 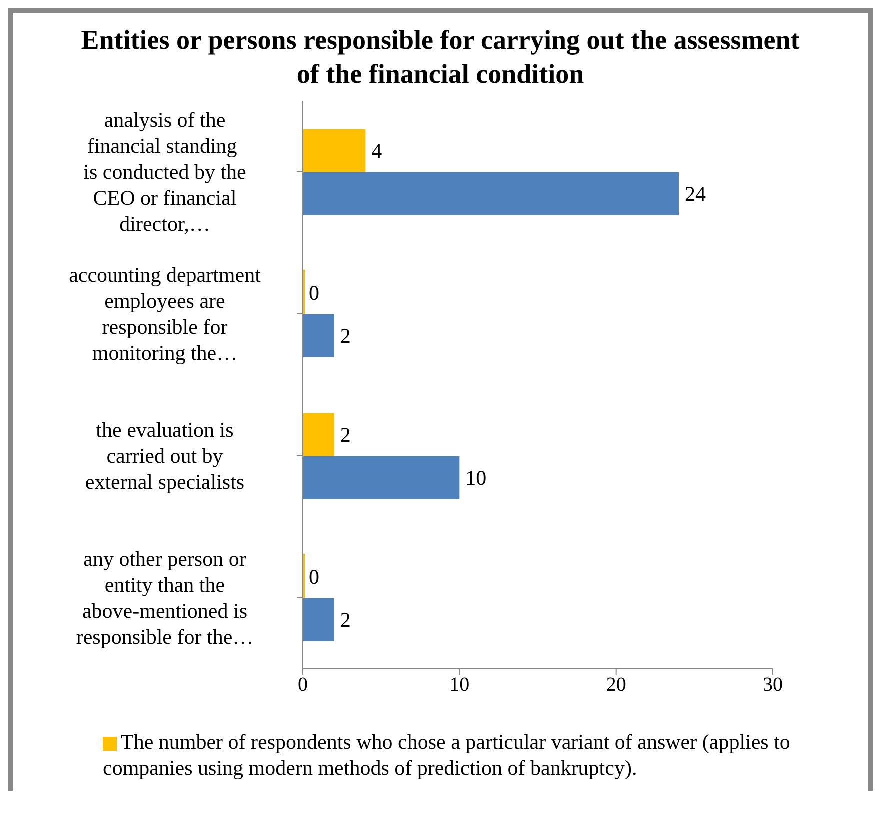 I want to click on data-label: 4, so click(x=377, y=150).